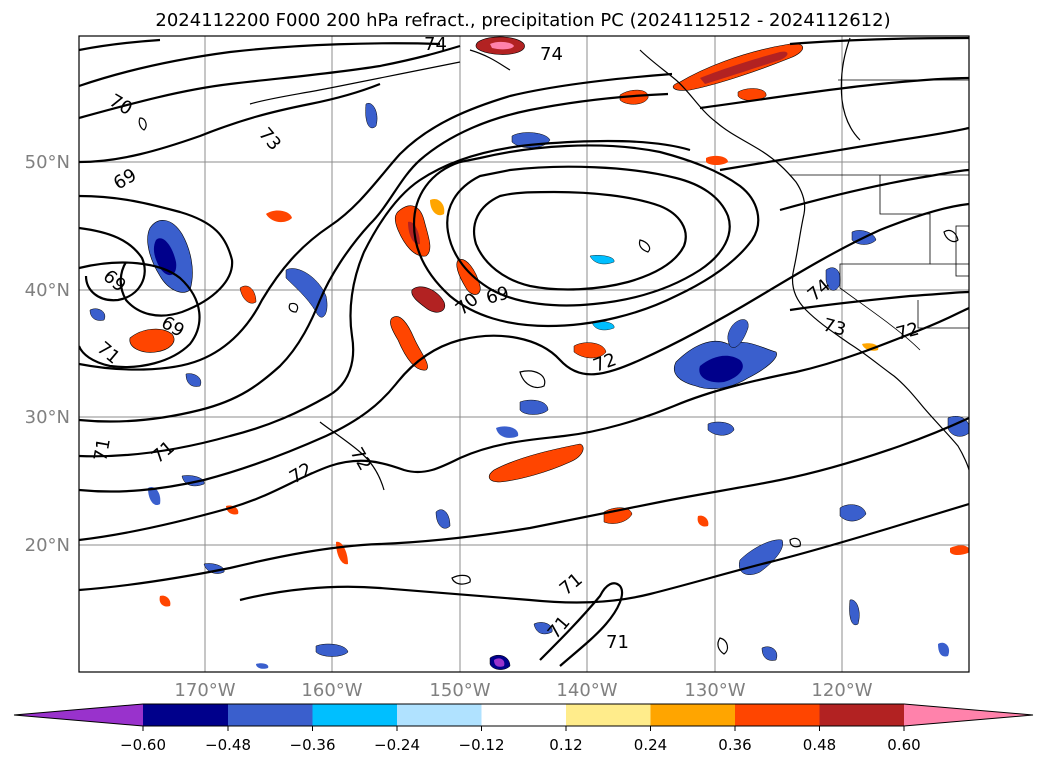  Describe the element at coordinates (143, 745) in the screenshot. I see `colorbar-tick-label: −0.60` at that location.